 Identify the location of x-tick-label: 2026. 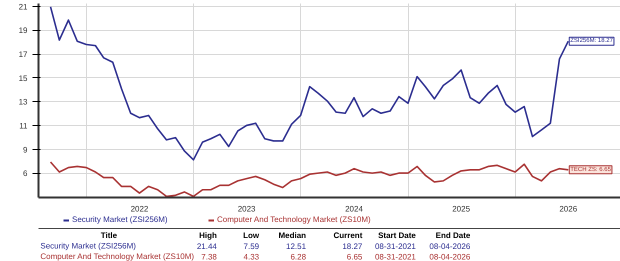
(568, 209).